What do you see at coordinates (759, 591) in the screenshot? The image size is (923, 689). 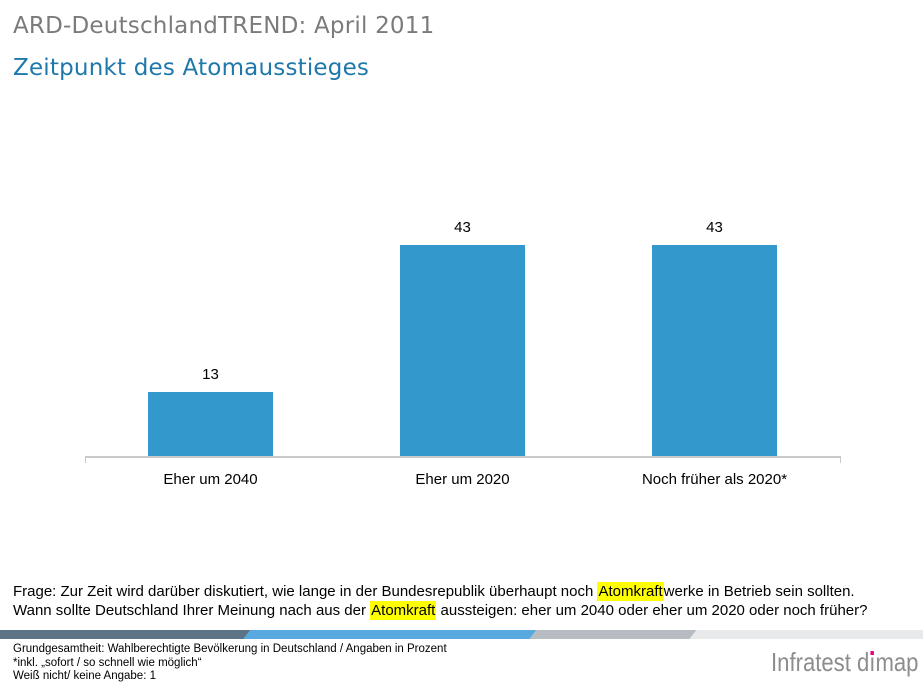 I see `question-segment: werke in Betrieb sein sollten.` at bounding box center [759, 591].